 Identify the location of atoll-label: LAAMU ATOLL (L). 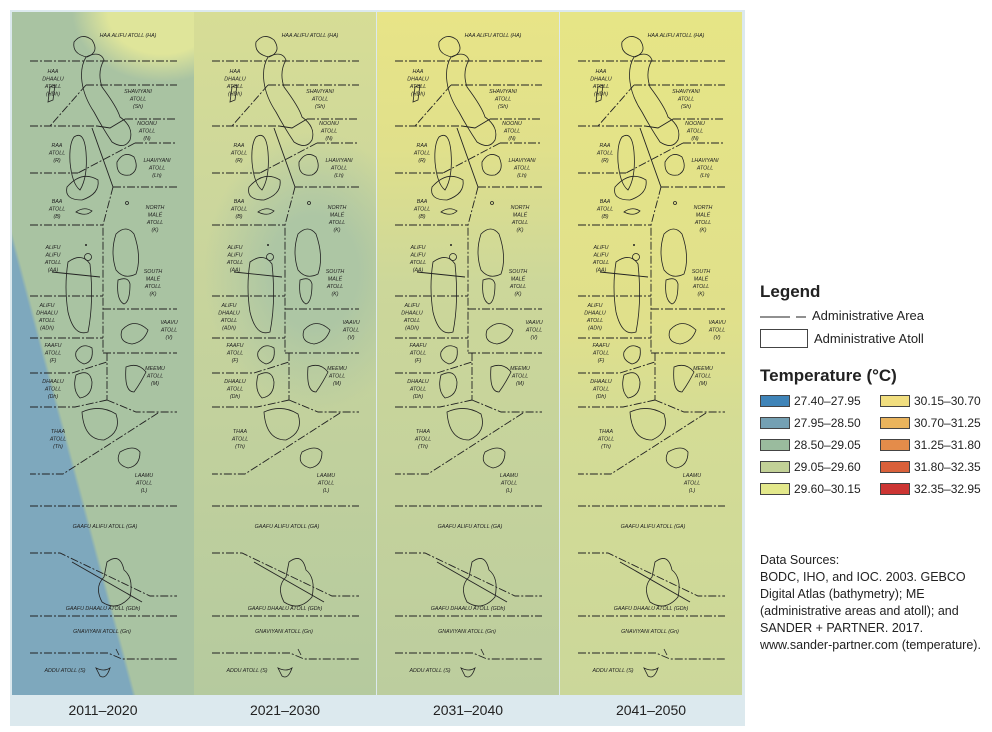
(326, 483).